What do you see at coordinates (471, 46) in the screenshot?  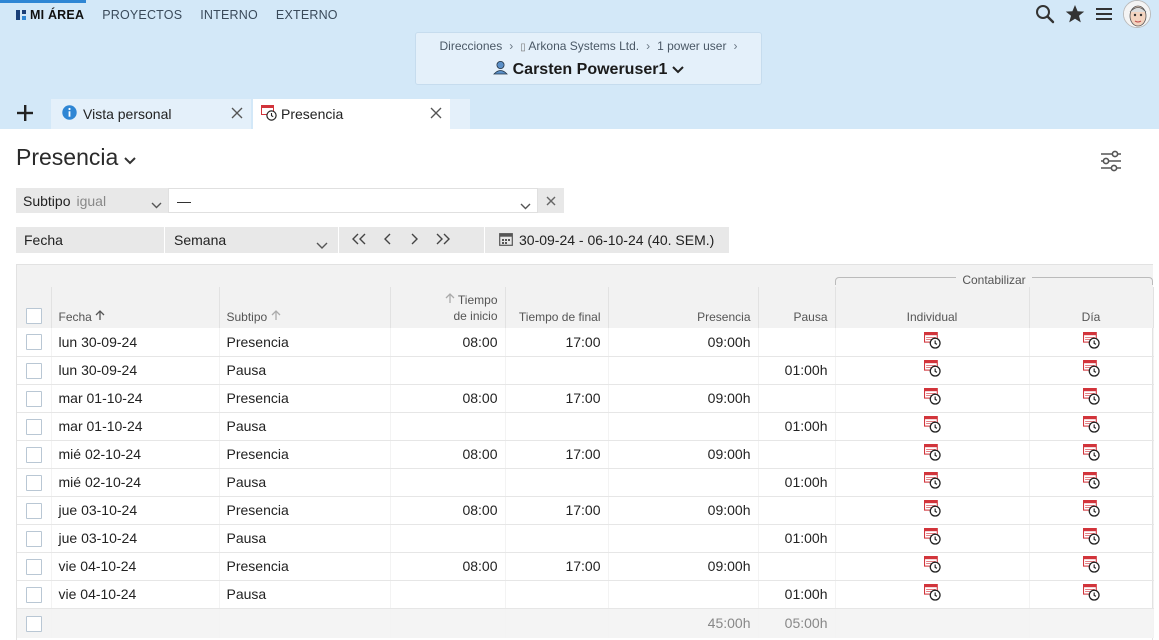 I see `breadcrumb-direcciones: Direcciones` at bounding box center [471, 46].